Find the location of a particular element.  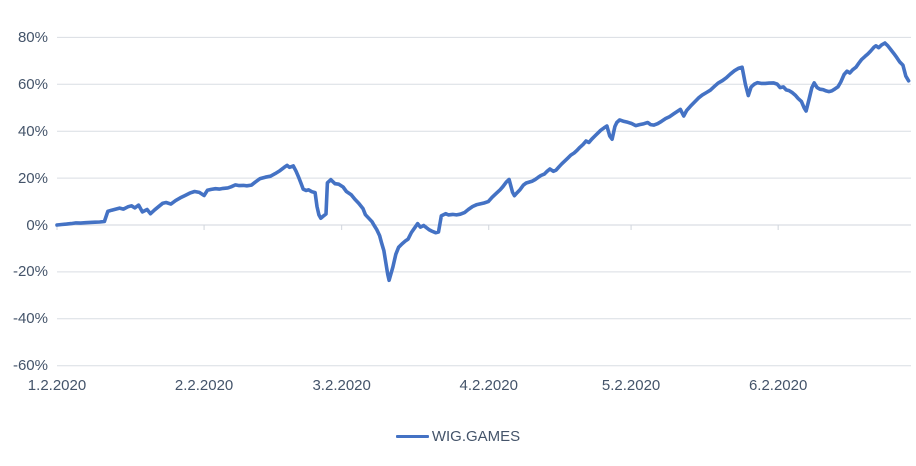

y-tick-label-60%: 60% is located at coordinates (32, 84).